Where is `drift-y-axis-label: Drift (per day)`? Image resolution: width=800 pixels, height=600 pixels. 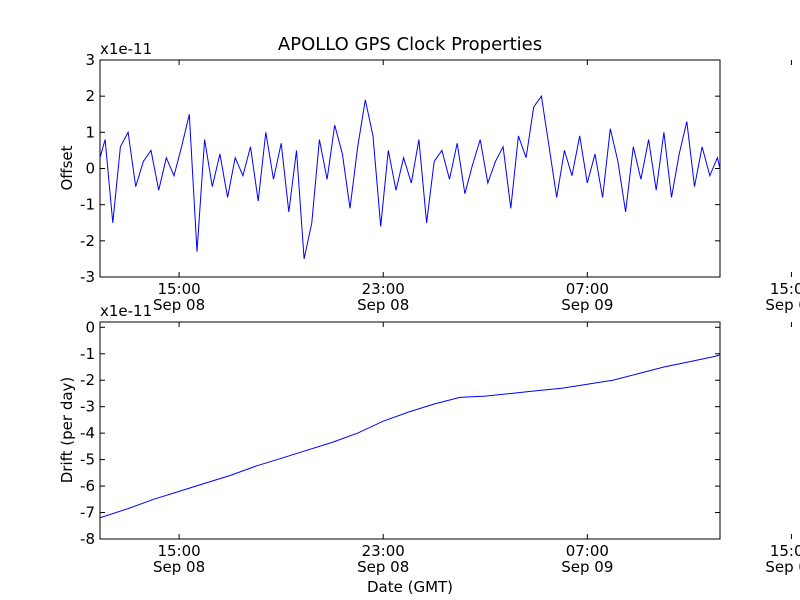 drift-y-axis-label: Drift (per day) is located at coordinates (67, 430).